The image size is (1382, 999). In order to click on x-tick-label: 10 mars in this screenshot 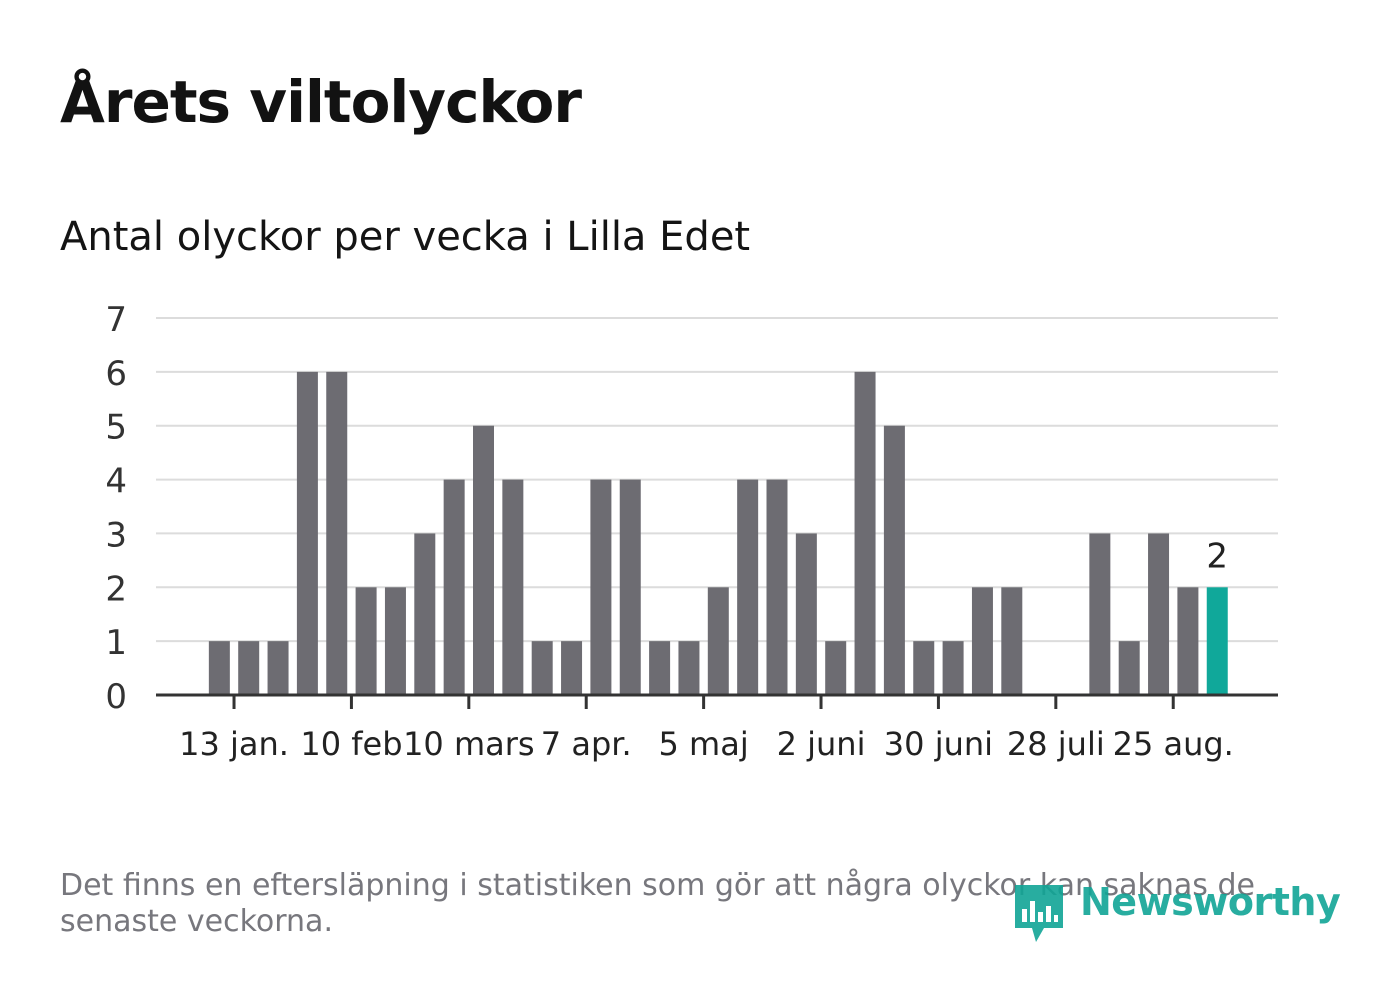, I will do `click(469, 744)`.